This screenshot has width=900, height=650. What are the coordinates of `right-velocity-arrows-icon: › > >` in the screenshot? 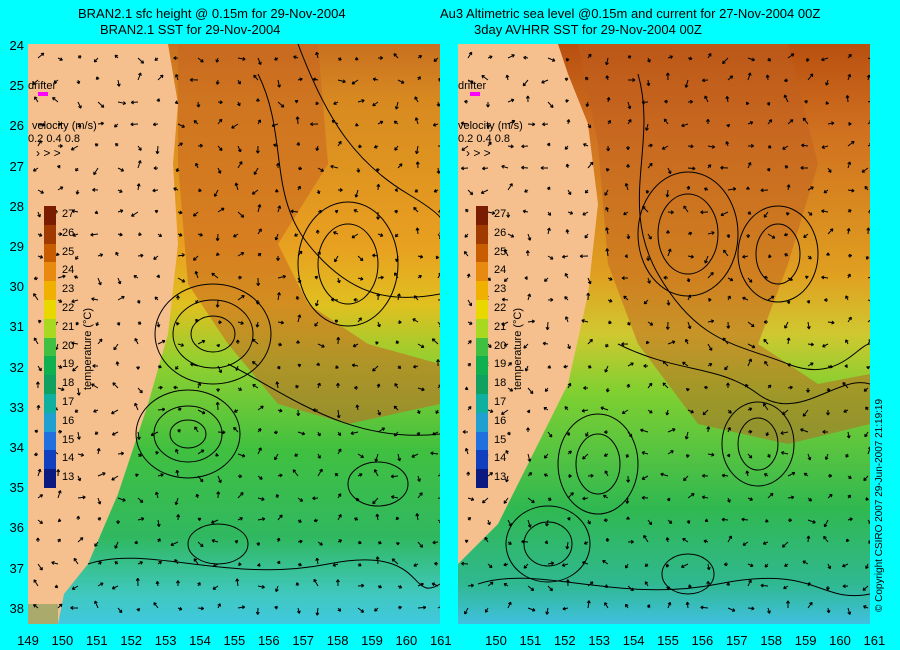 It's located at (478, 153).